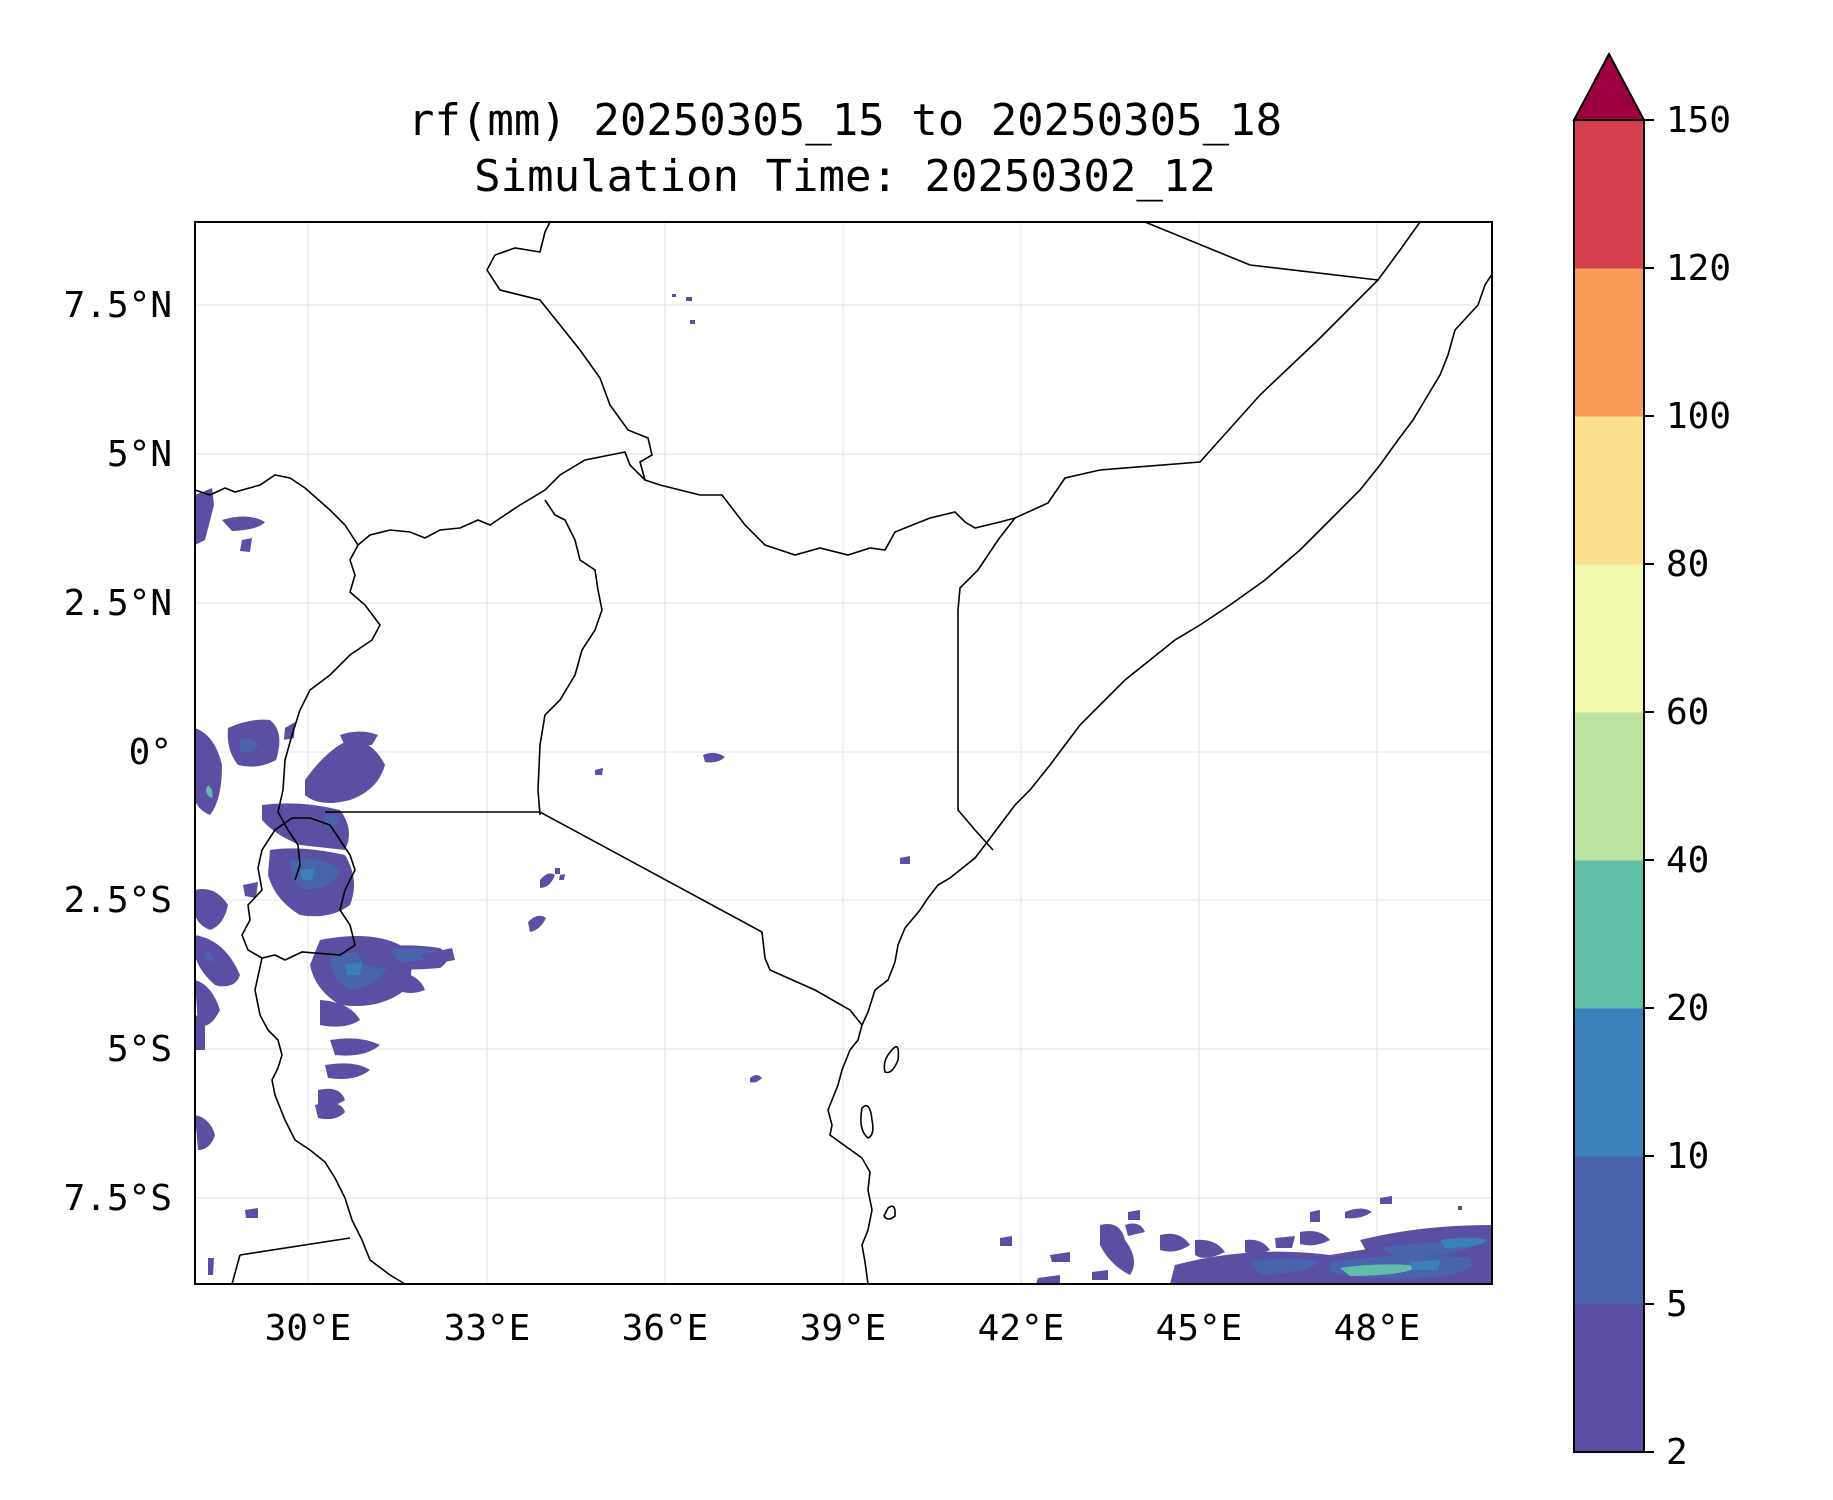  What do you see at coordinates (1021, 1328) in the screenshot?
I see `lon-tick-label: 42°E` at bounding box center [1021, 1328].